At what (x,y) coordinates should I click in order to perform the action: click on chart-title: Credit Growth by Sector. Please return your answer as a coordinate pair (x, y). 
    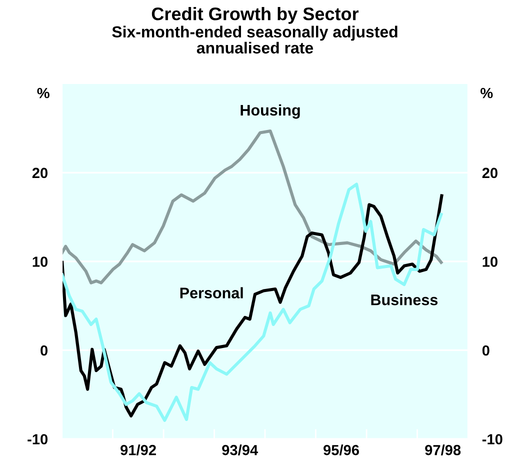
    Looking at the image, I should click on (255, 15).